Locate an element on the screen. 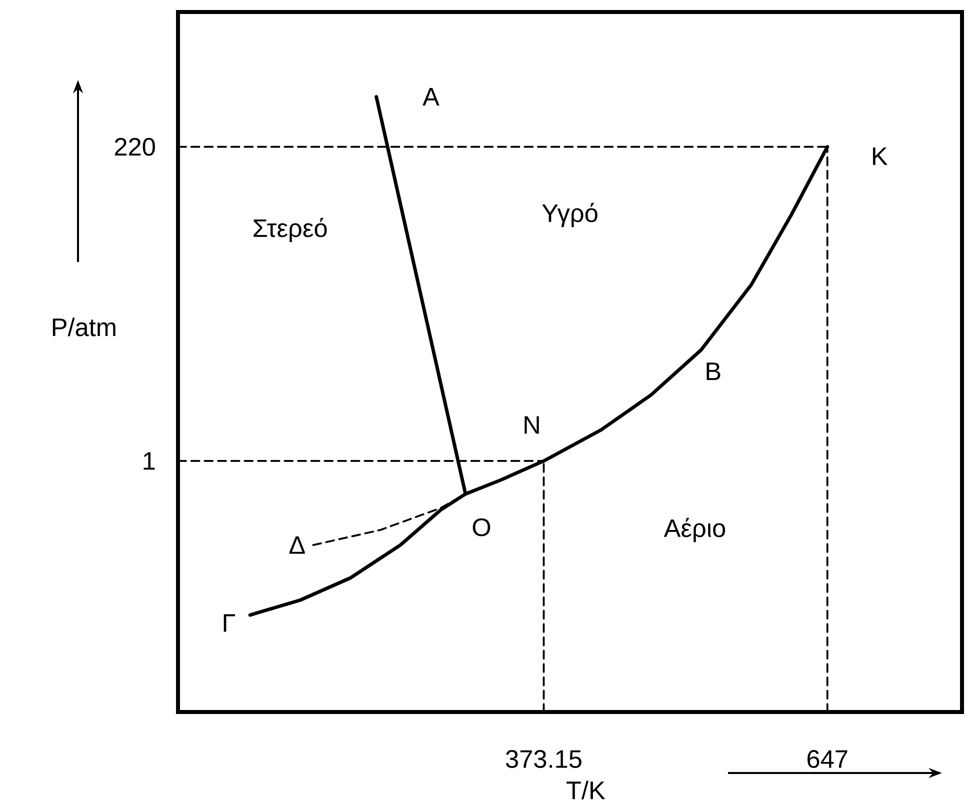 This screenshot has height=811, width=967. x-tick-label: 373.15 is located at coordinates (544, 759).